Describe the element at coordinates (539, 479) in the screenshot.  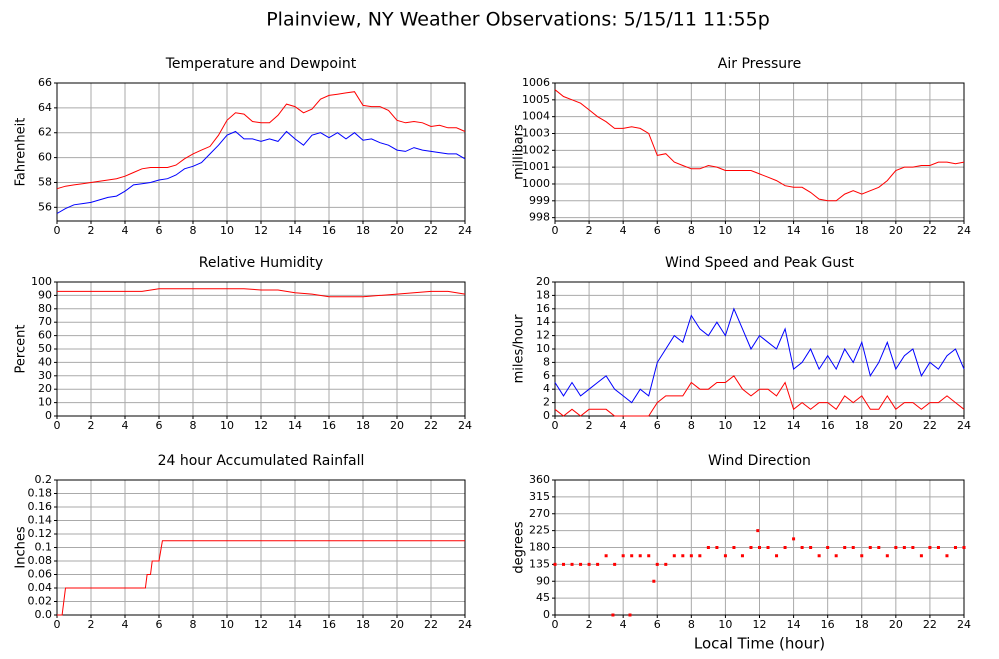
I see `y-tick-label: 360` at that location.